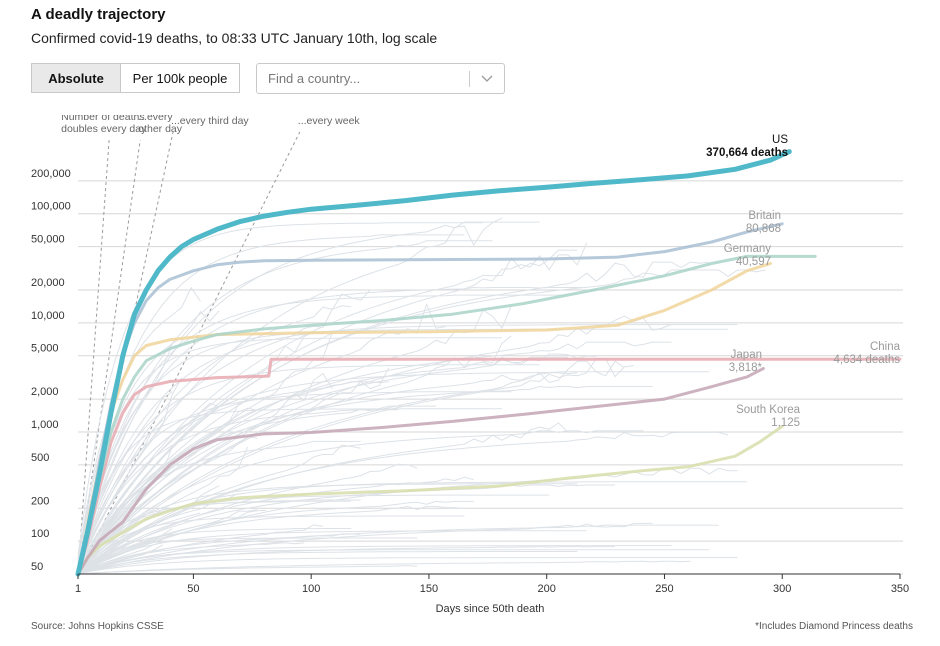  What do you see at coordinates (782, 589) in the screenshot?
I see `x-tick-label: 300` at bounding box center [782, 589].